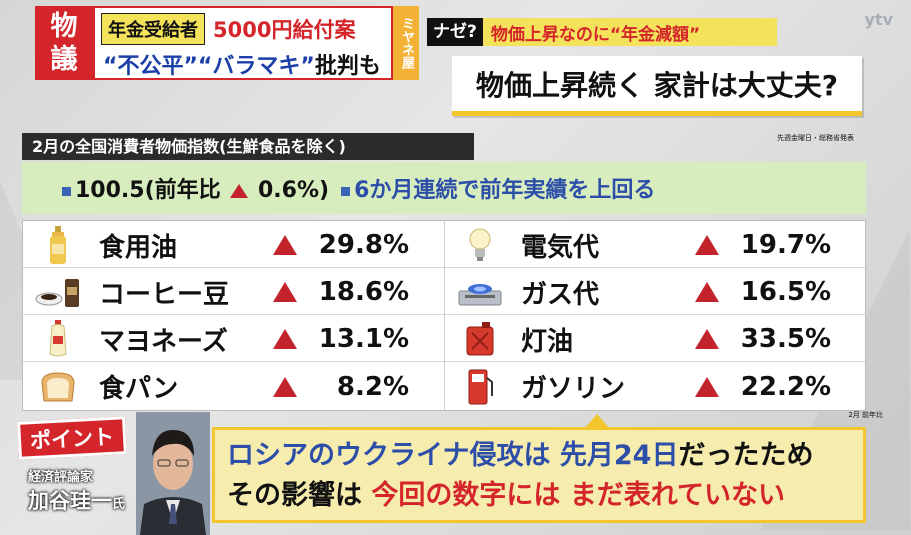 This screenshot has width=911, height=535. I want to click on quote-part: 今回の数字には まだ表れていない, so click(578, 495).